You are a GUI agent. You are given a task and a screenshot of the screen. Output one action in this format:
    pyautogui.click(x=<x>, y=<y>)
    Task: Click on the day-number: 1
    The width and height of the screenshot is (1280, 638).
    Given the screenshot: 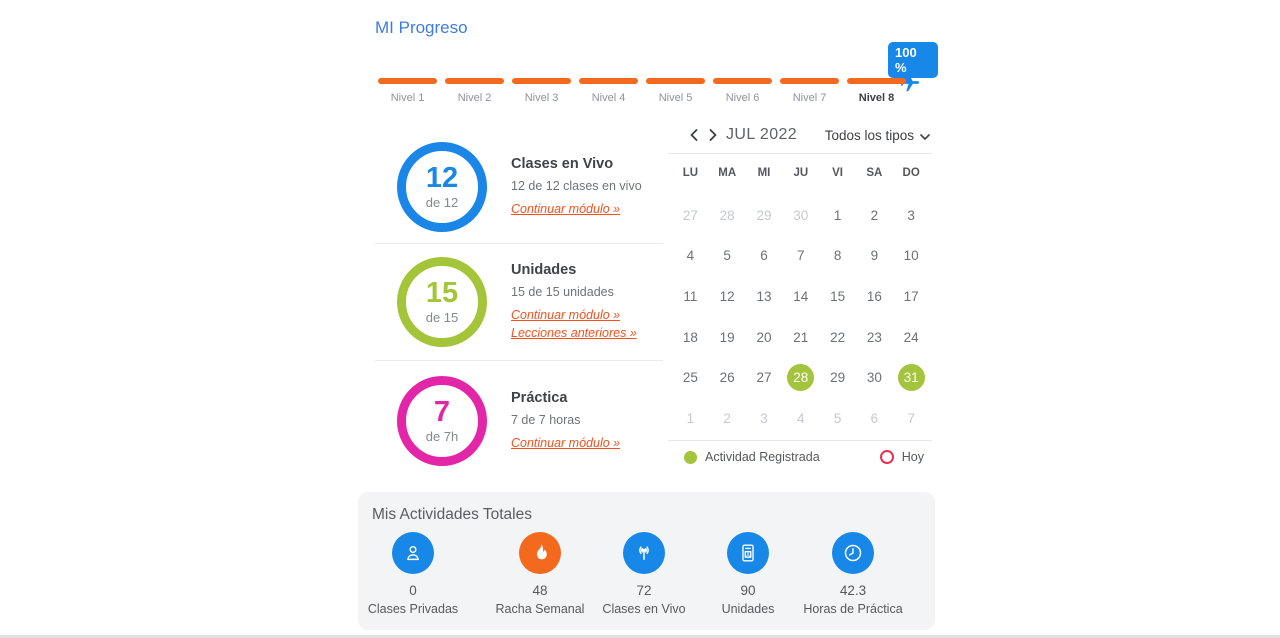 What is the action you would take?
    pyautogui.click(x=690, y=418)
    